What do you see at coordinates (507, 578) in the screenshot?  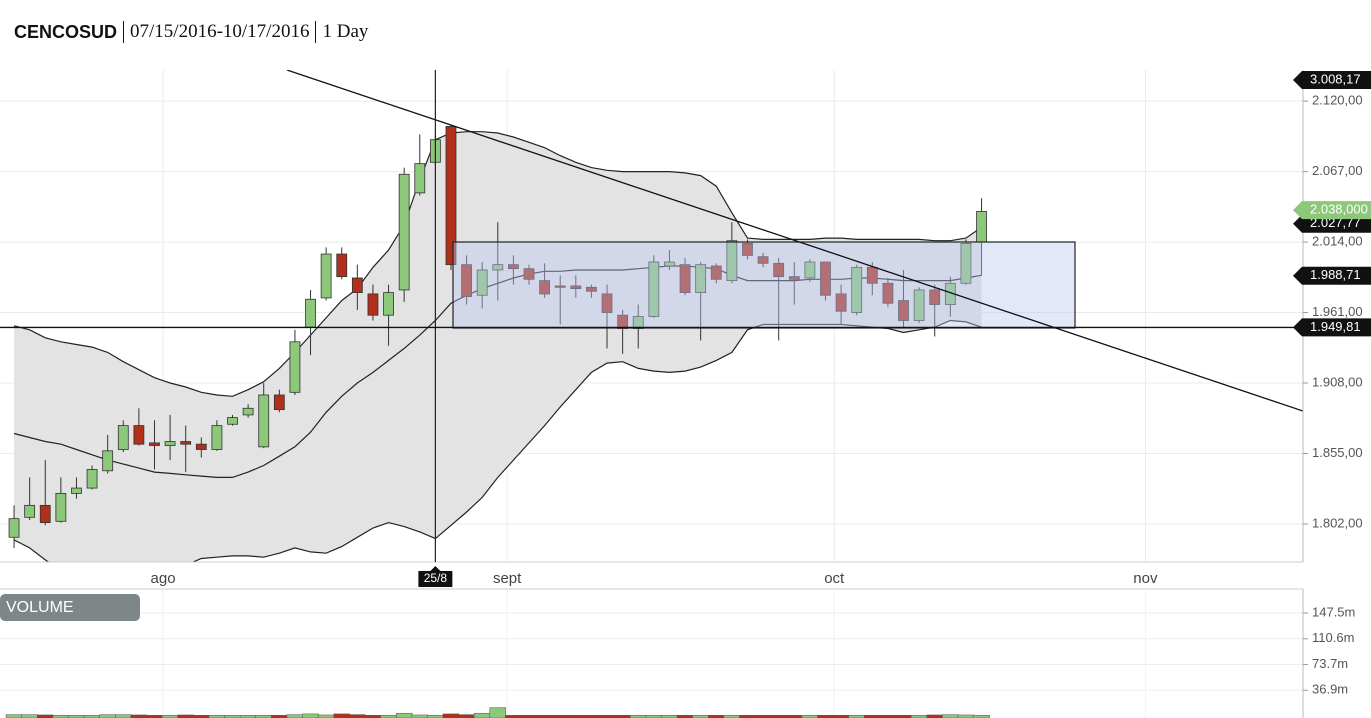 I see `x-tick-label: sept` at bounding box center [507, 578].